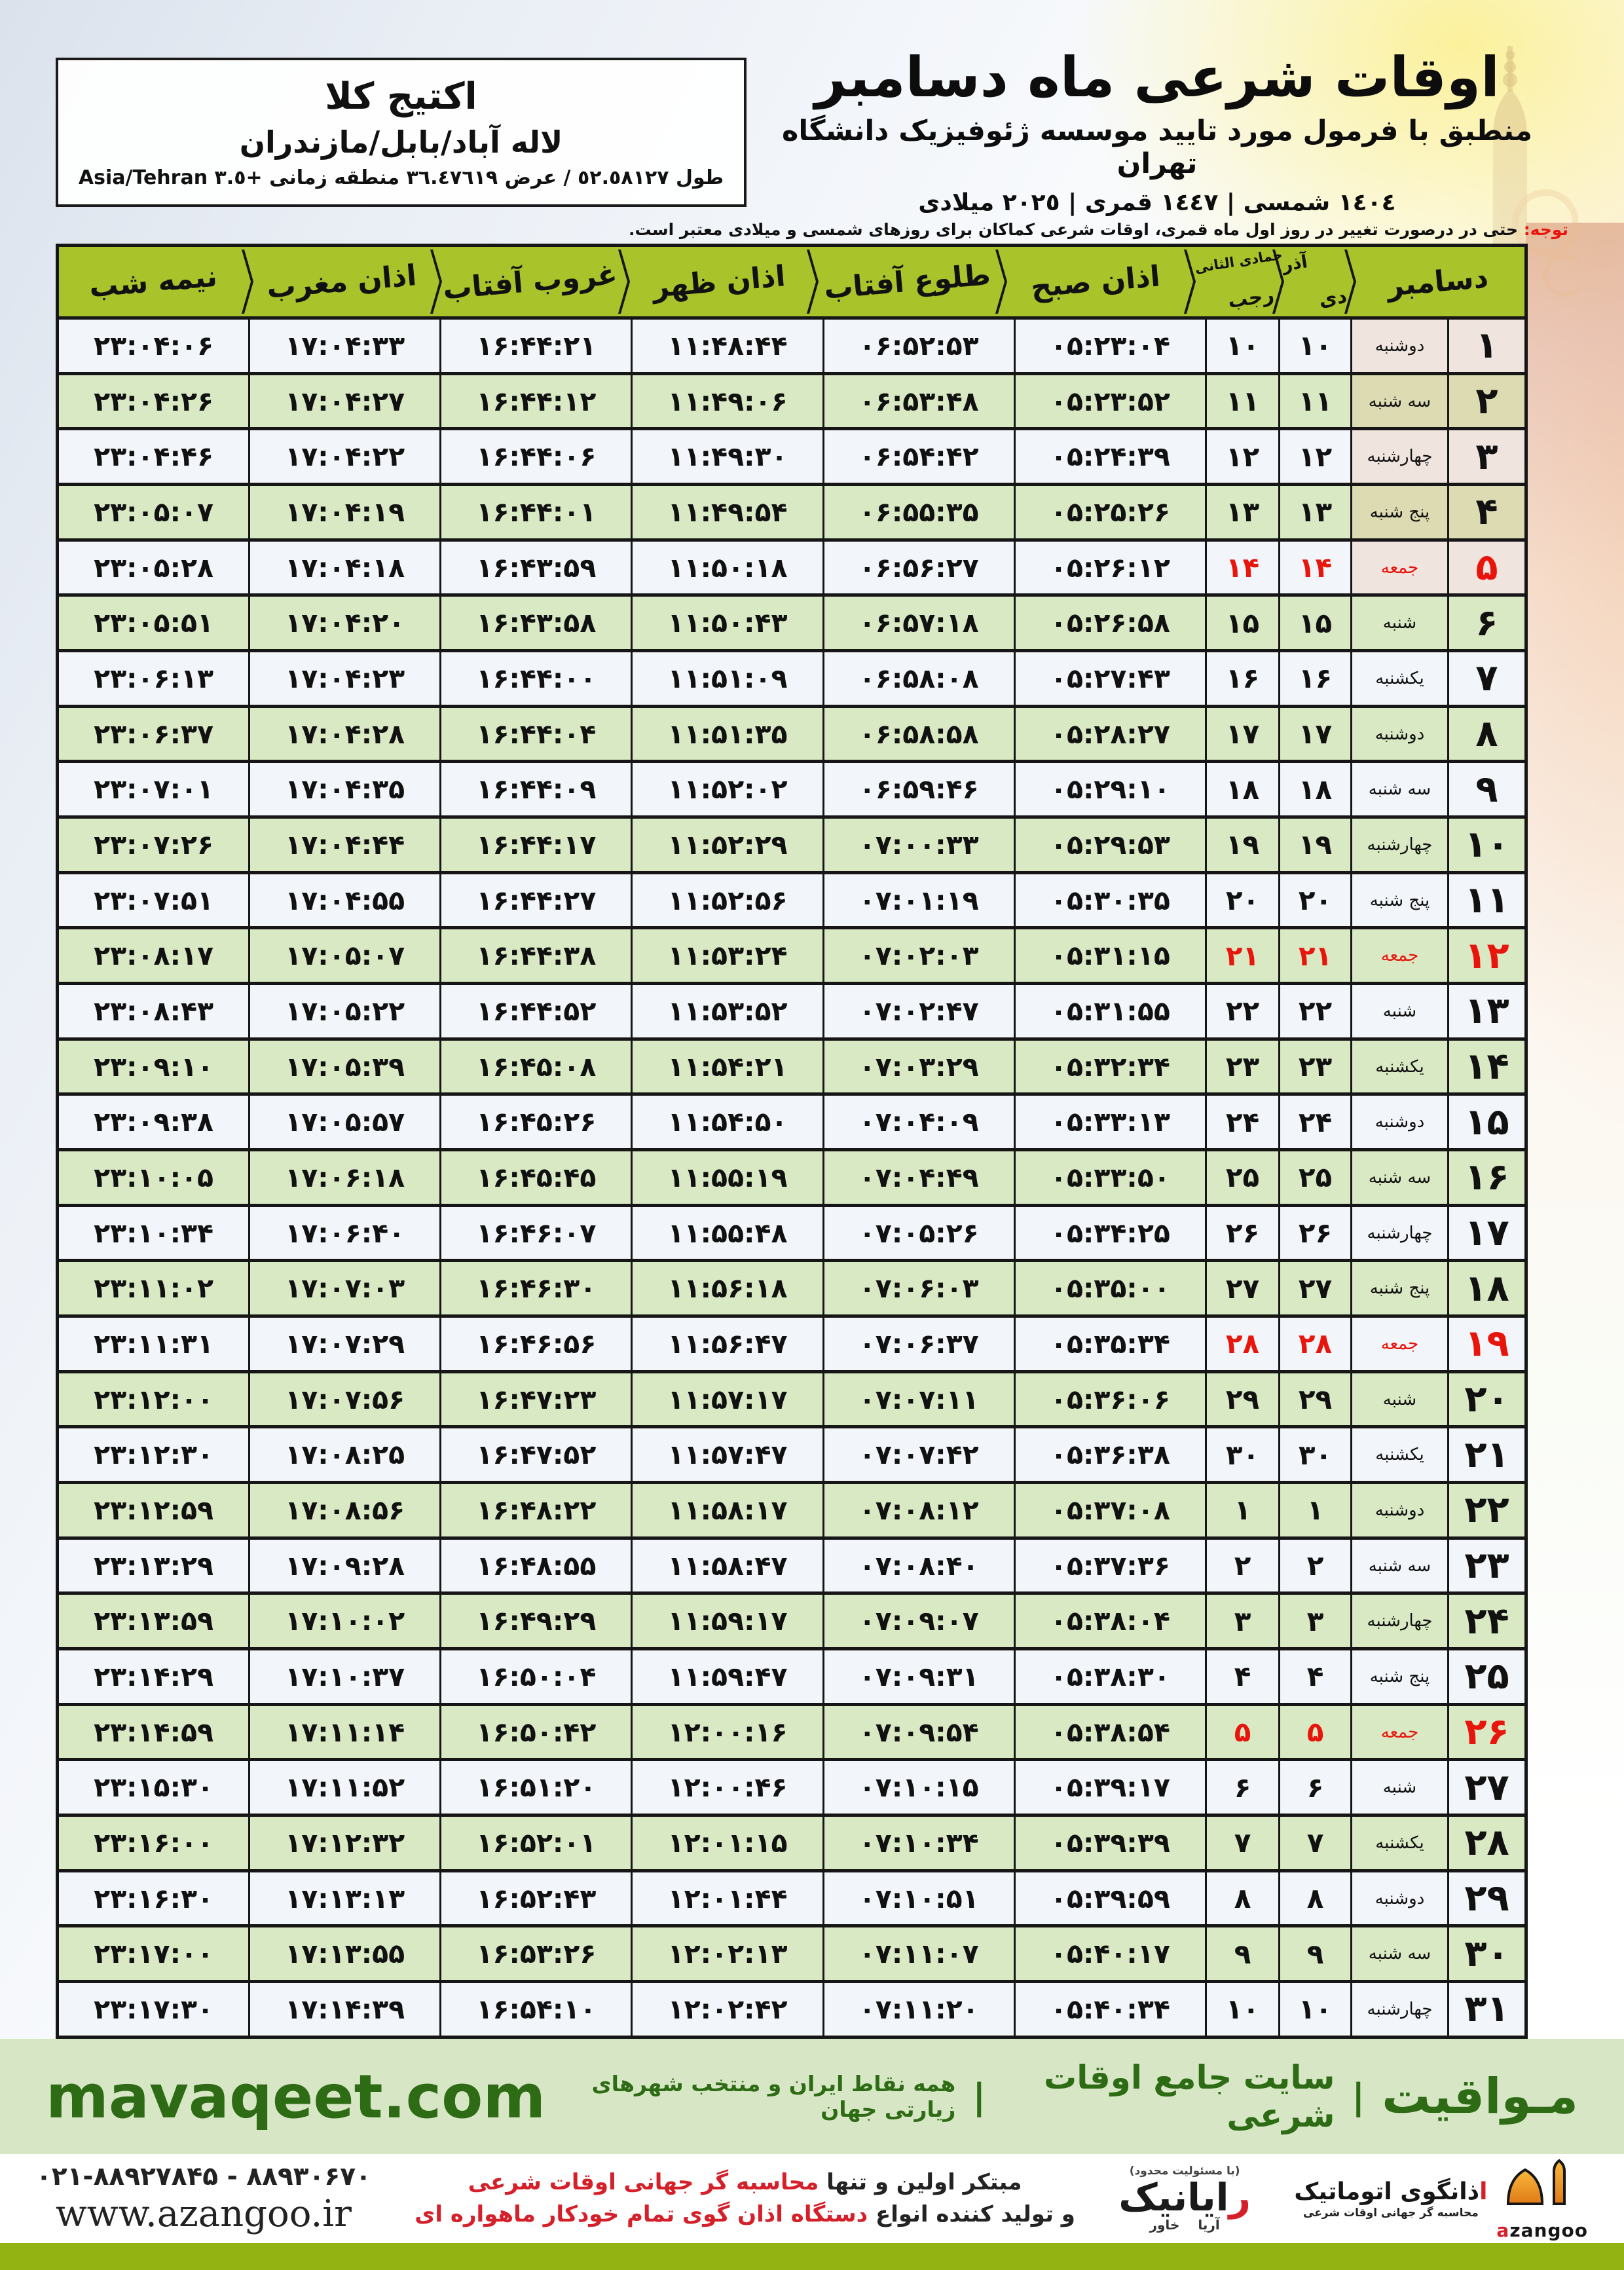 The image size is (1624, 2270). I want to click on day-number: ۱۱, so click(1486, 900).